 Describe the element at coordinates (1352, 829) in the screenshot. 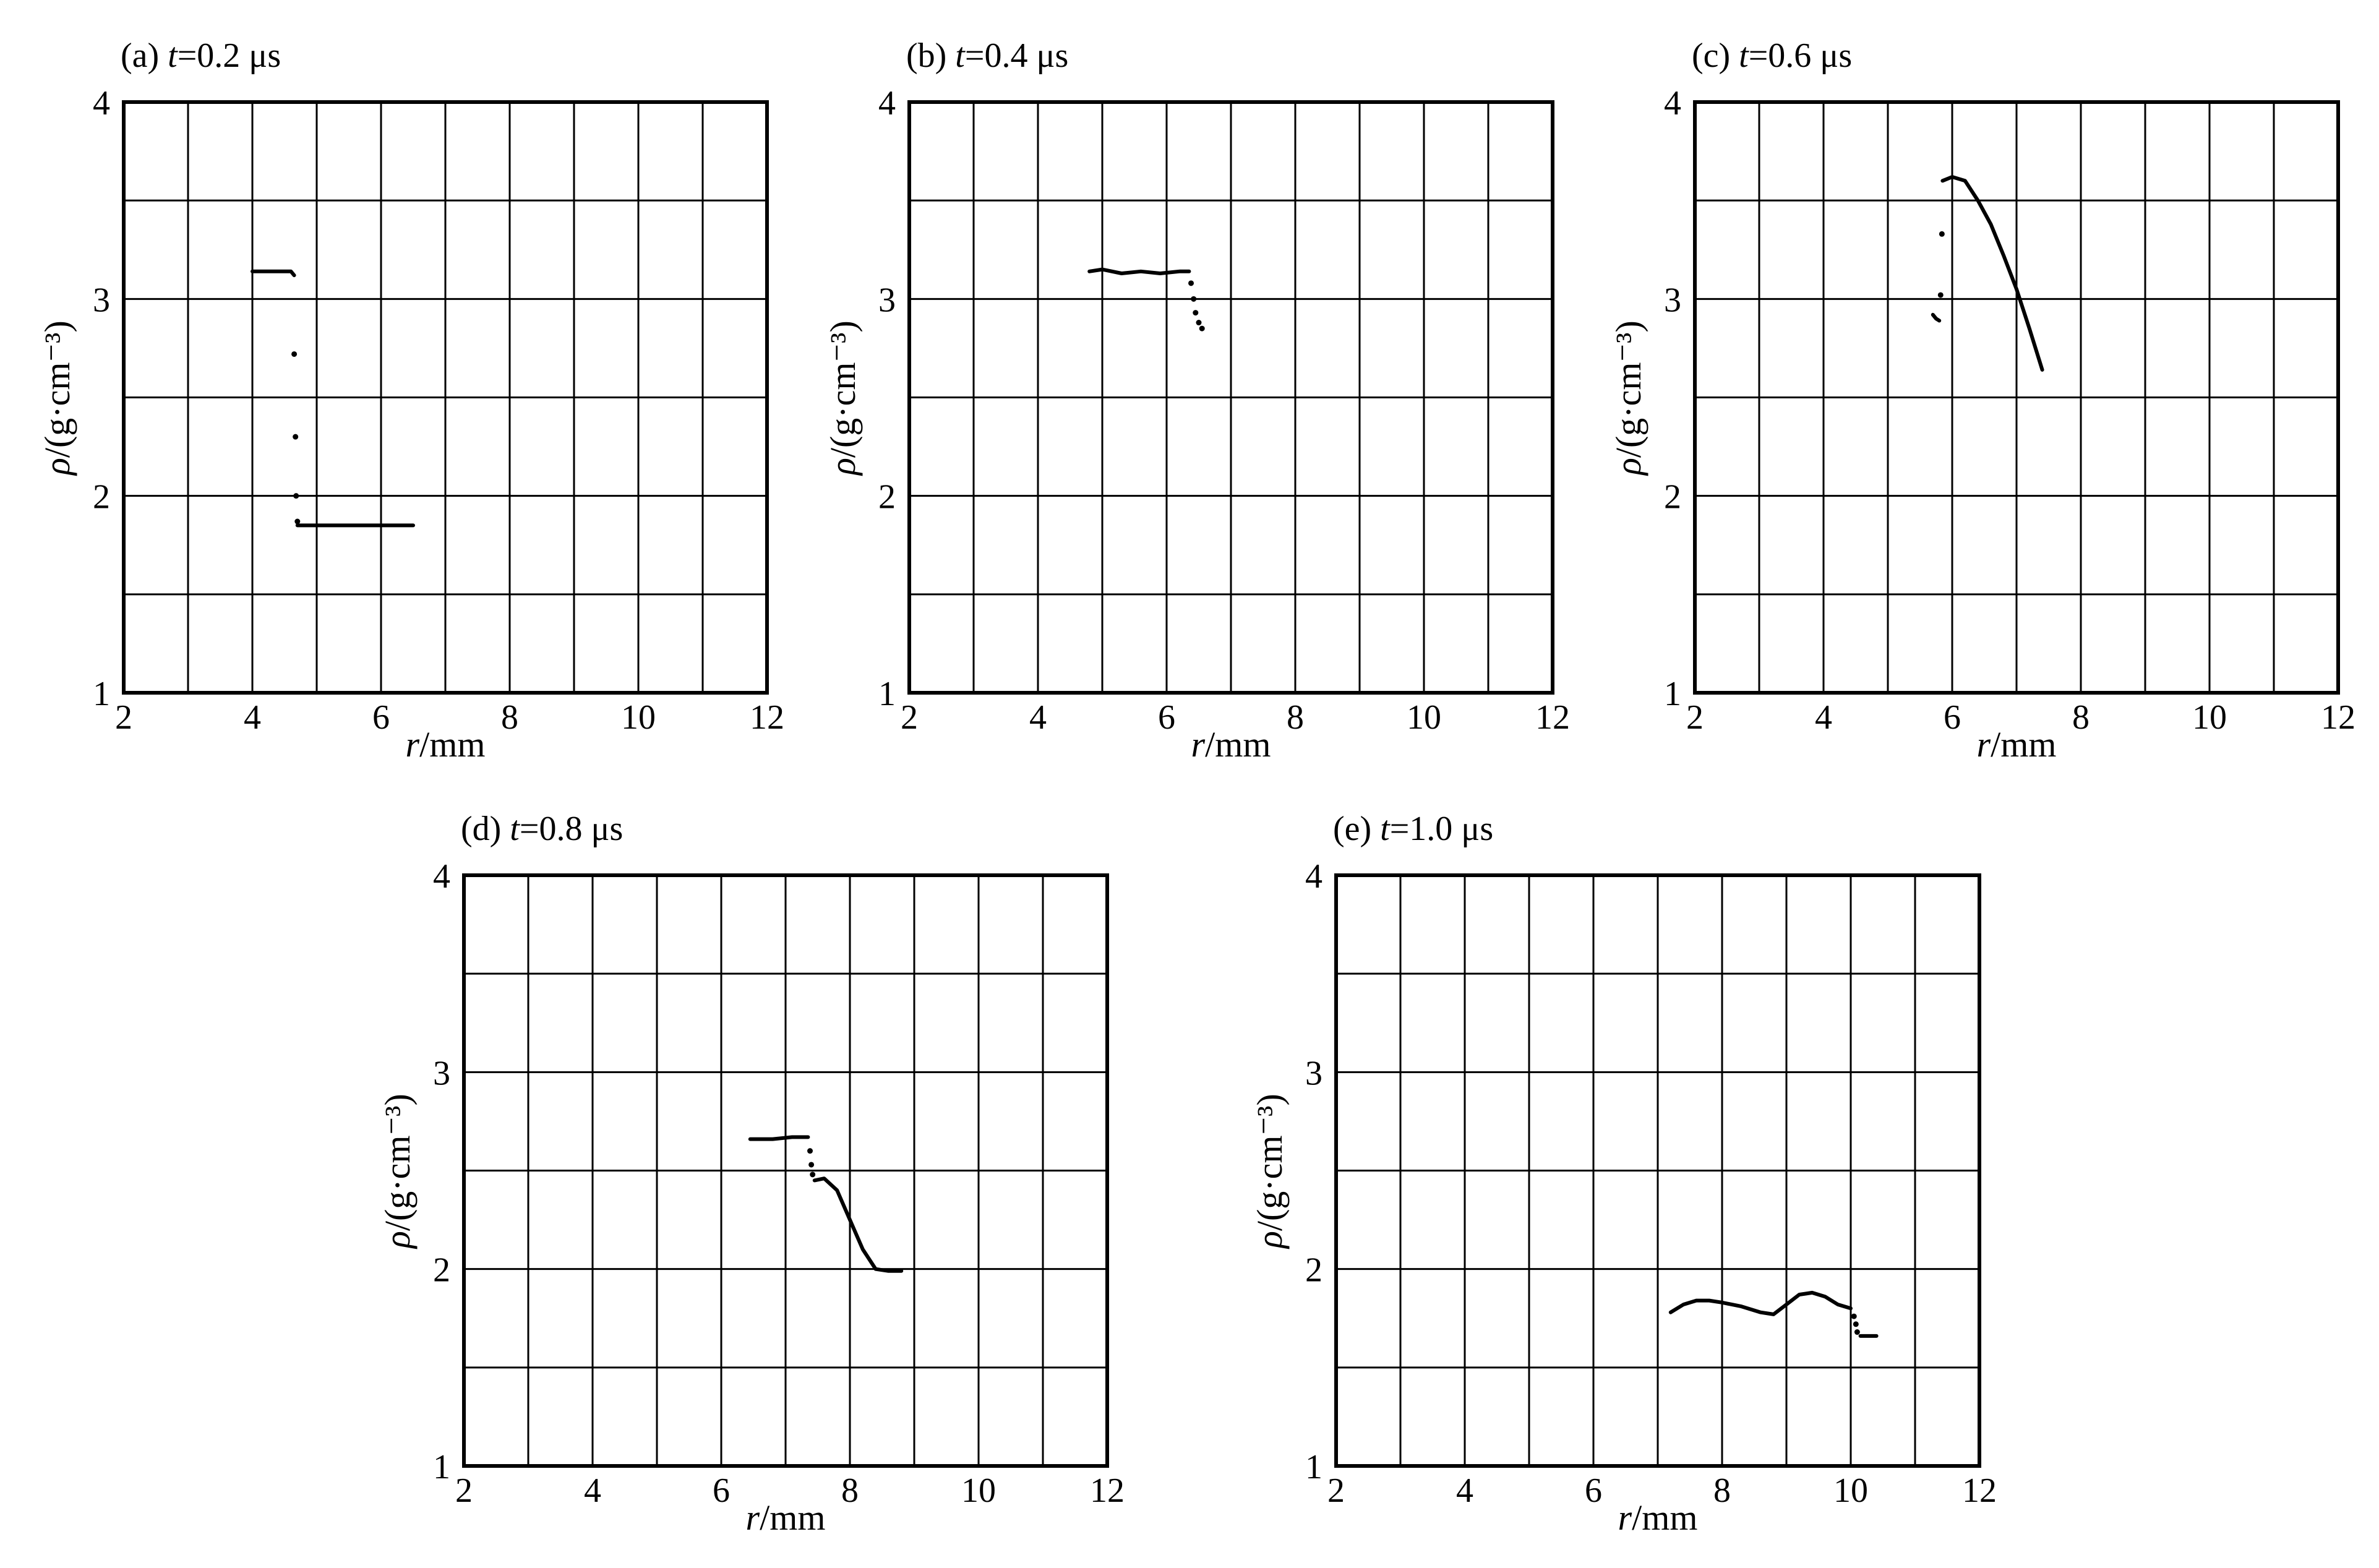

I see `title-panel-label: (e)` at that location.